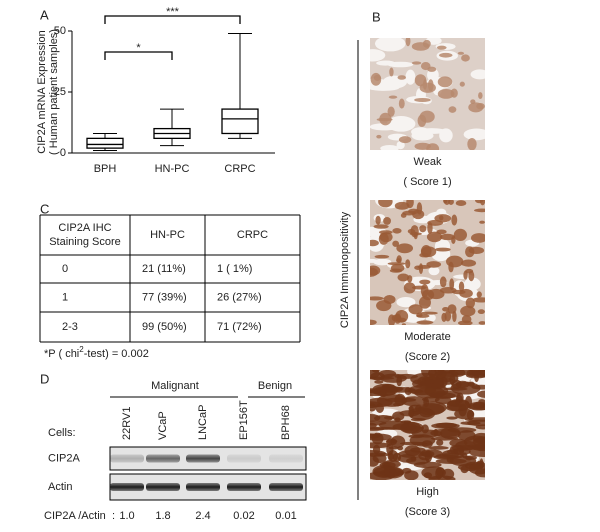  Describe the element at coordinates (175, 386) in the screenshot. I see `group-label: Malignant` at that location.